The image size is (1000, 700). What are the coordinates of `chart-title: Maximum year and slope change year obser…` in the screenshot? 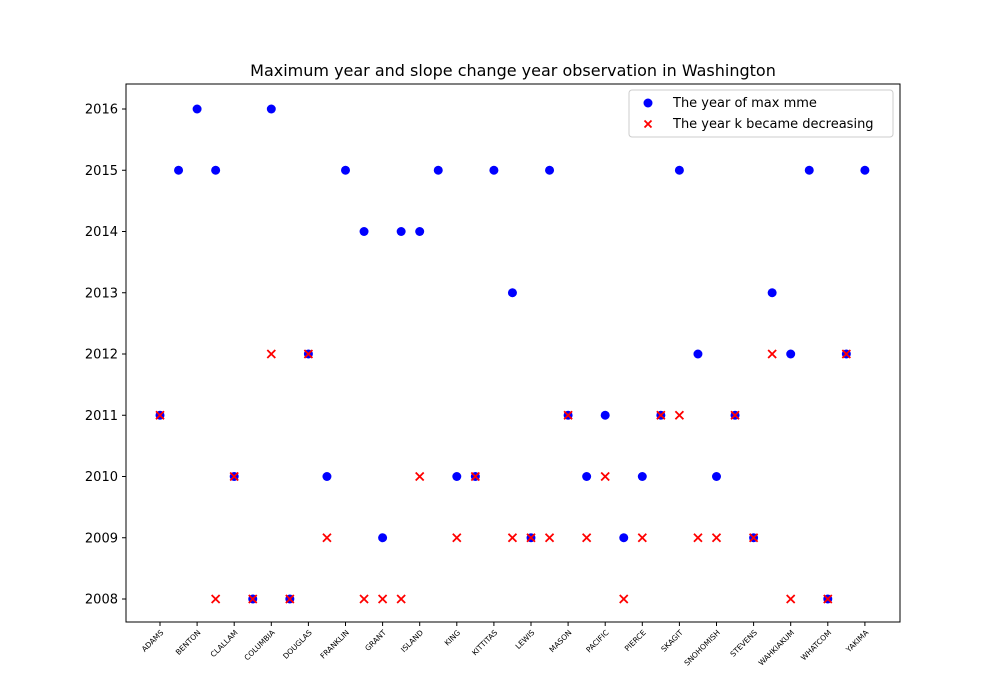 It's located at (513, 70).